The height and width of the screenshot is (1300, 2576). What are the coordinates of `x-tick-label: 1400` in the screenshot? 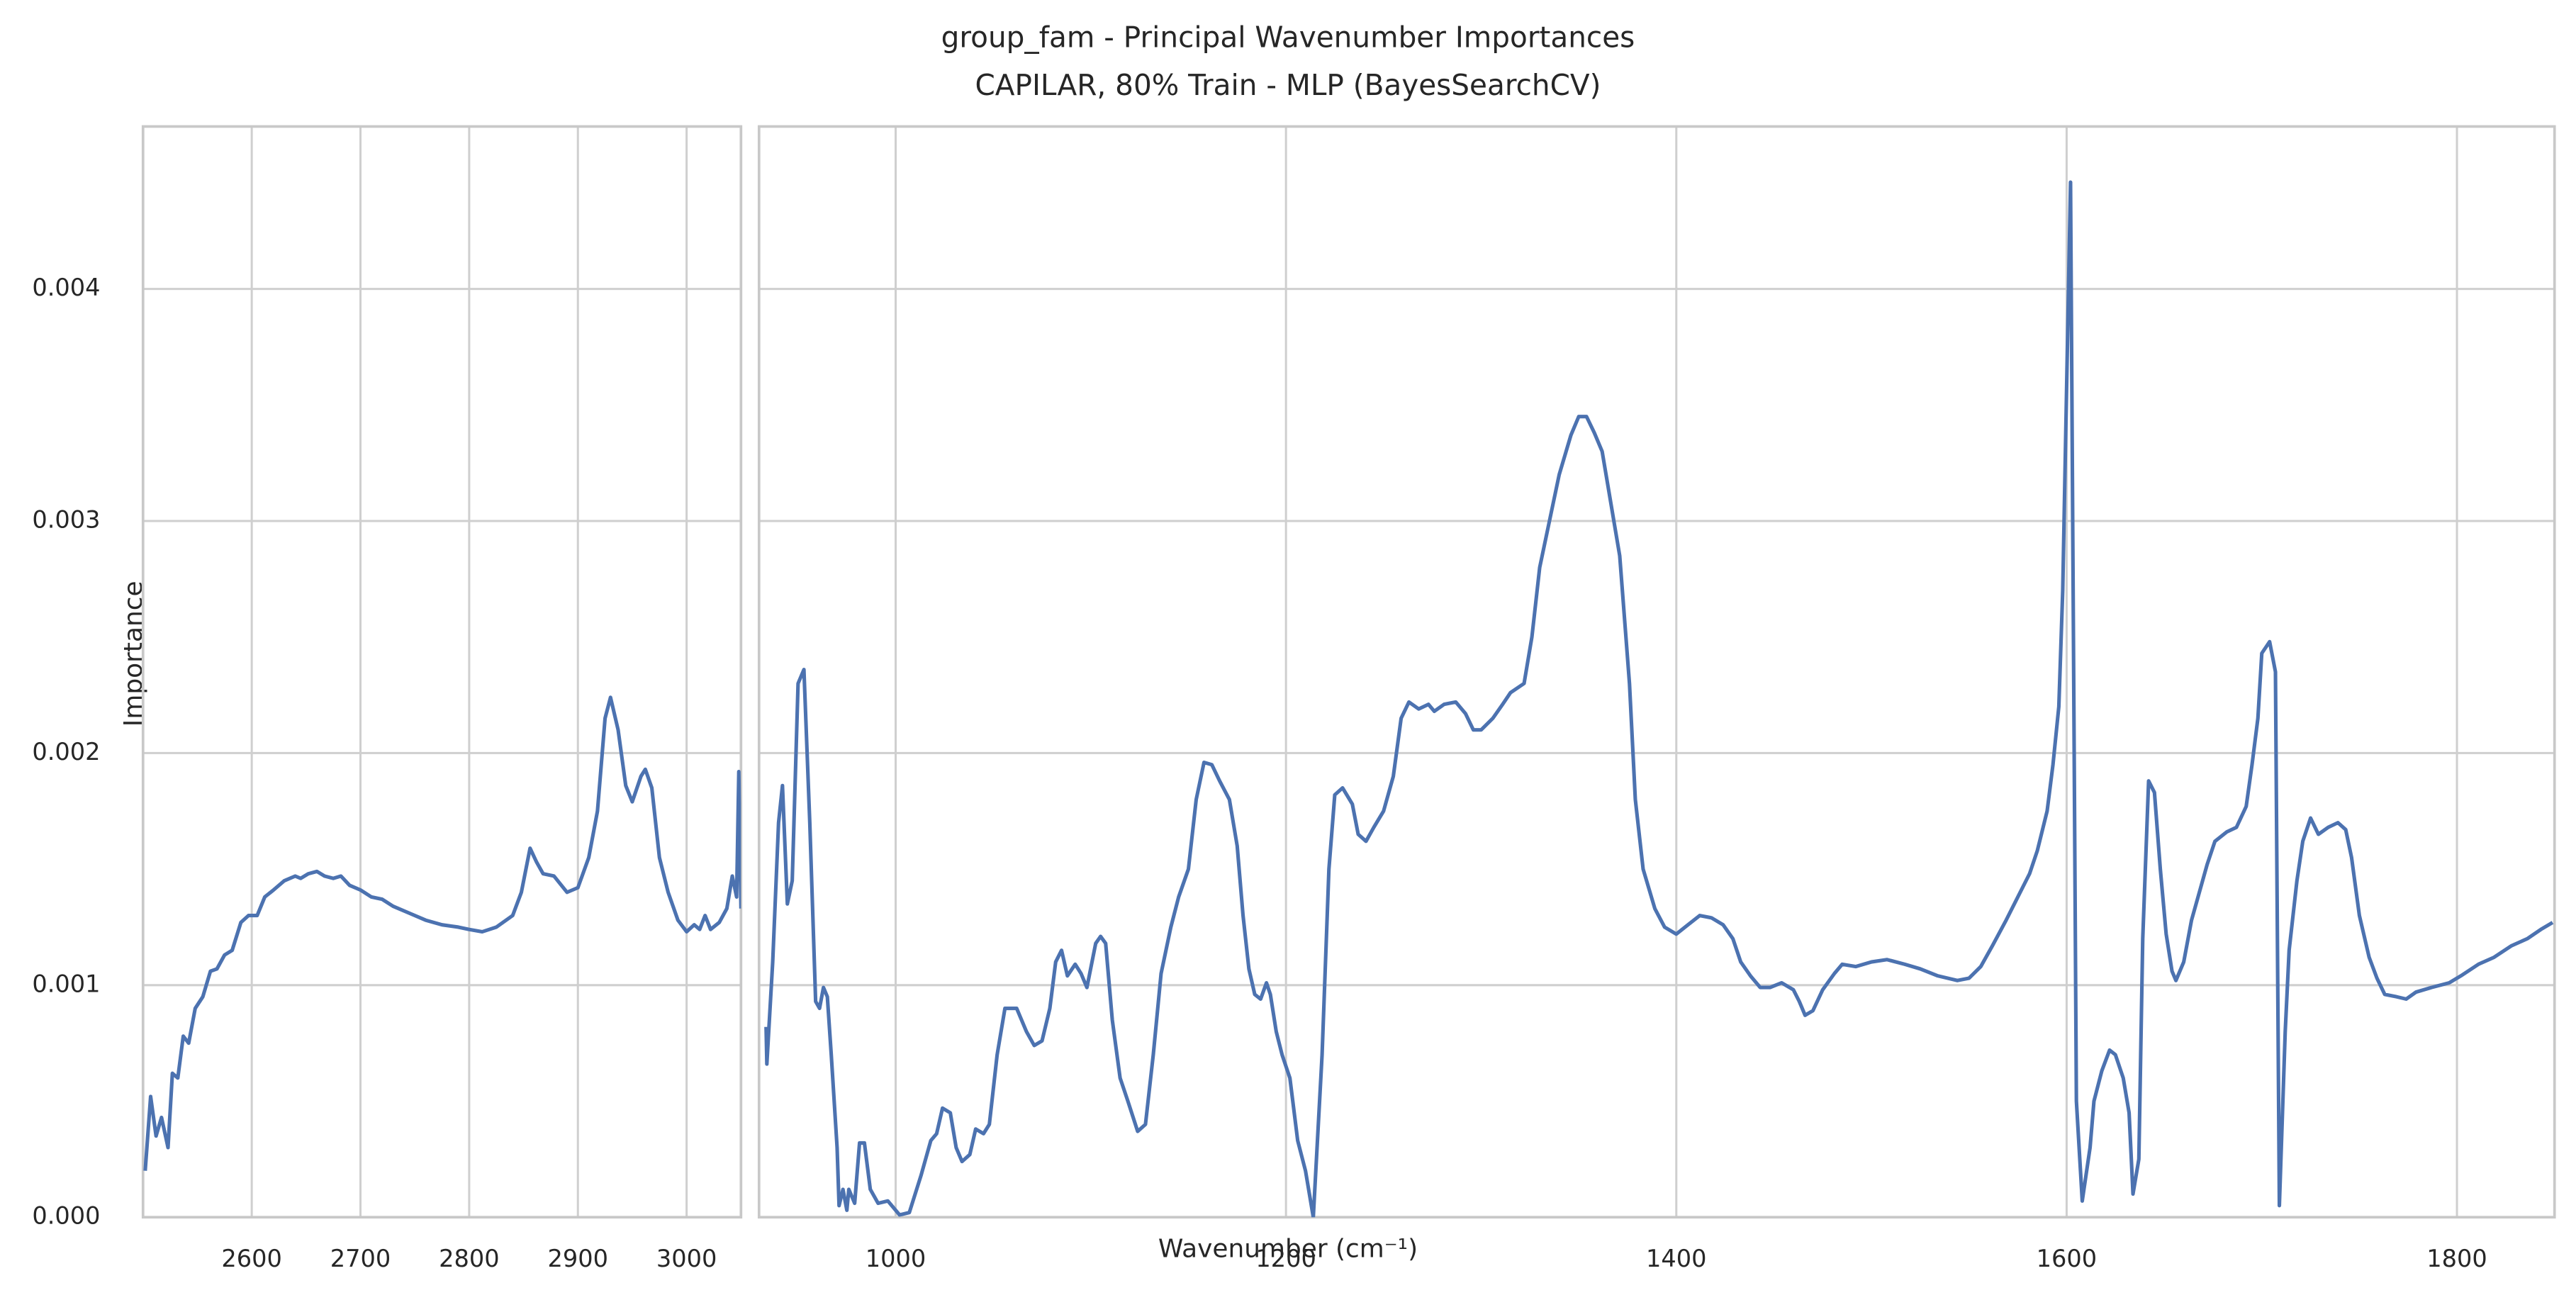 It's located at (1676, 1258).